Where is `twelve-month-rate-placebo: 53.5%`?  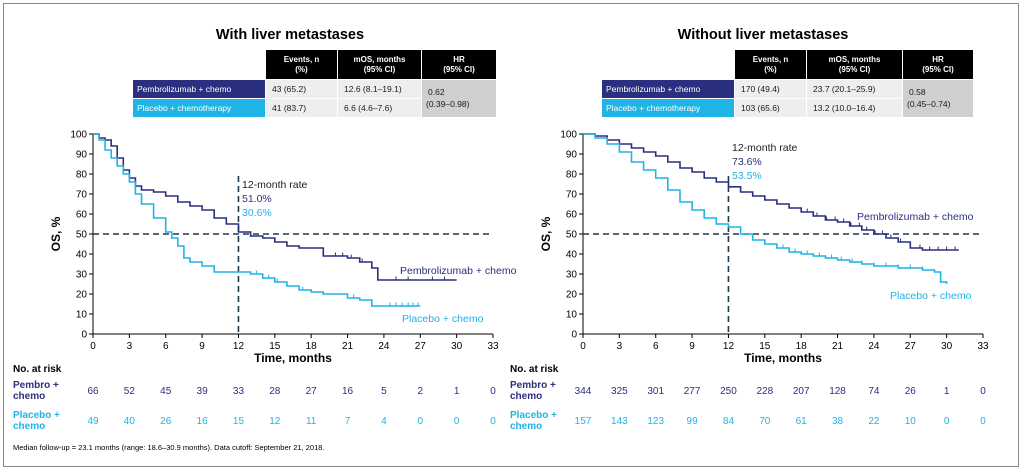
twelve-month-rate-placebo: 53.5% is located at coordinates (747, 176).